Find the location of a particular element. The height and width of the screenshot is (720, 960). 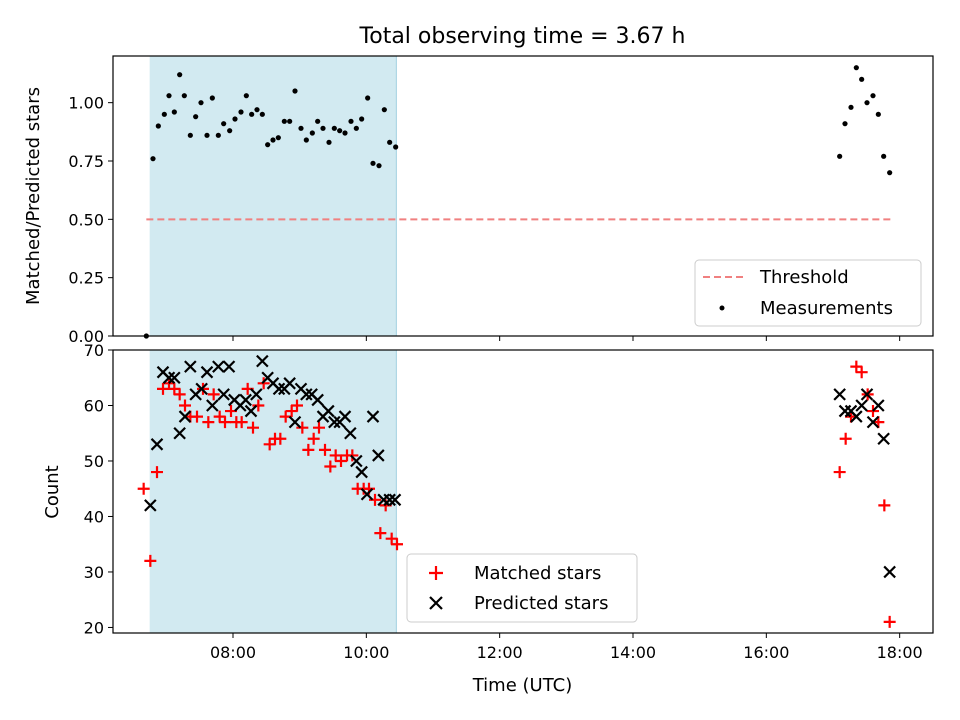

top-y-tick-label: 0.00 is located at coordinates (86, 336).